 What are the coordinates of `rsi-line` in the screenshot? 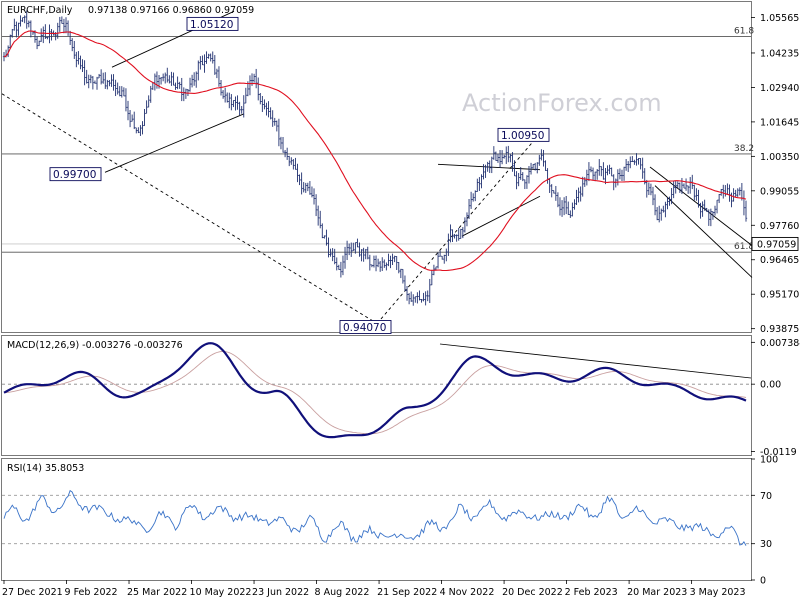 It's located at (375, 517).